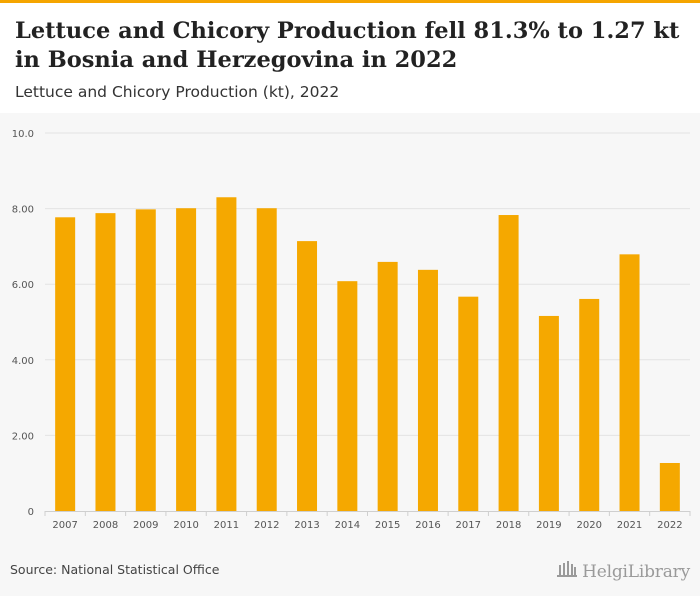 This screenshot has height=596, width=700. What do you see at coordinates (23, 361) in the screenshot?
I see `y-tick-label: 4.00` at bounding box center [23, 361].